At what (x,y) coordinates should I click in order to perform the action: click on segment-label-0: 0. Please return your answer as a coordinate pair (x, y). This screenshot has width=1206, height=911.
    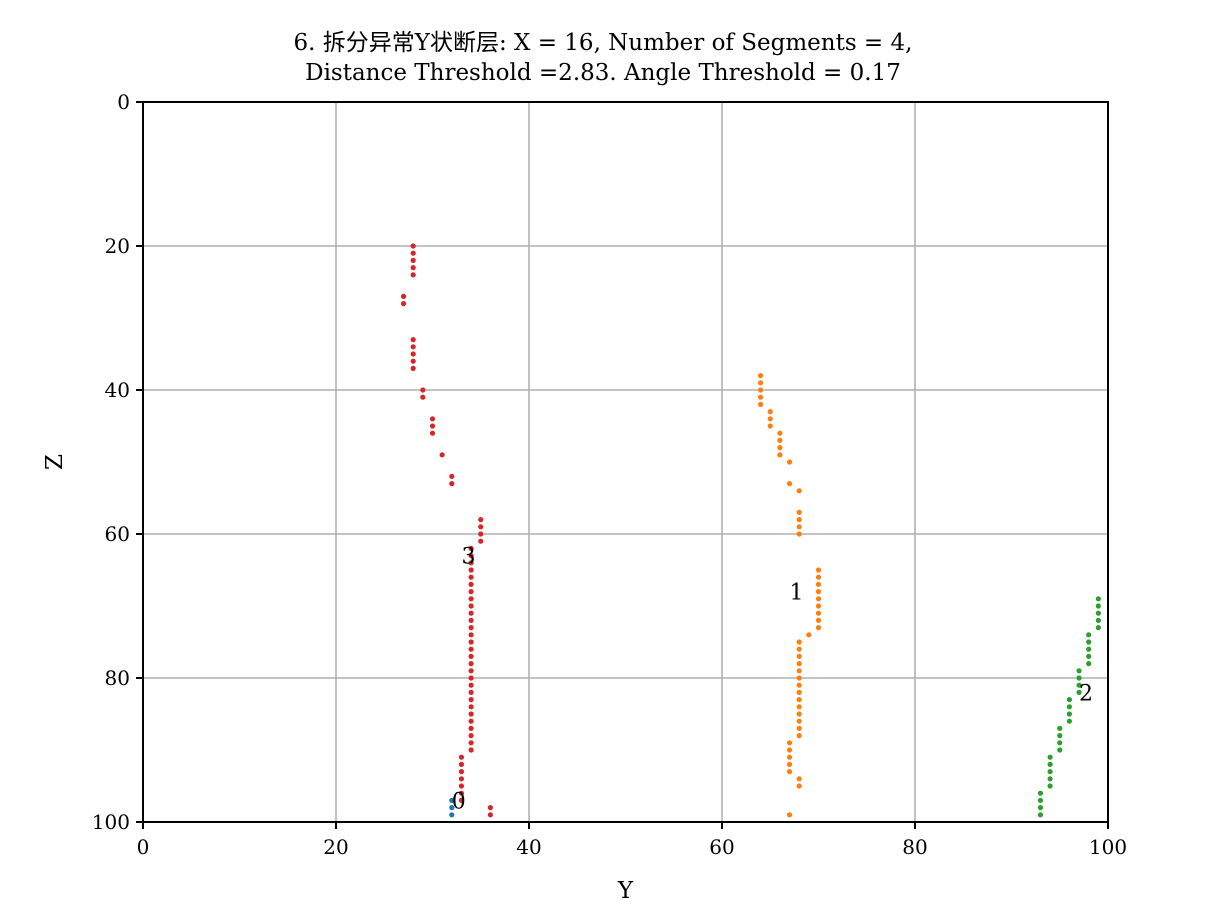
    Looking at the image, I should click on (459, 801).